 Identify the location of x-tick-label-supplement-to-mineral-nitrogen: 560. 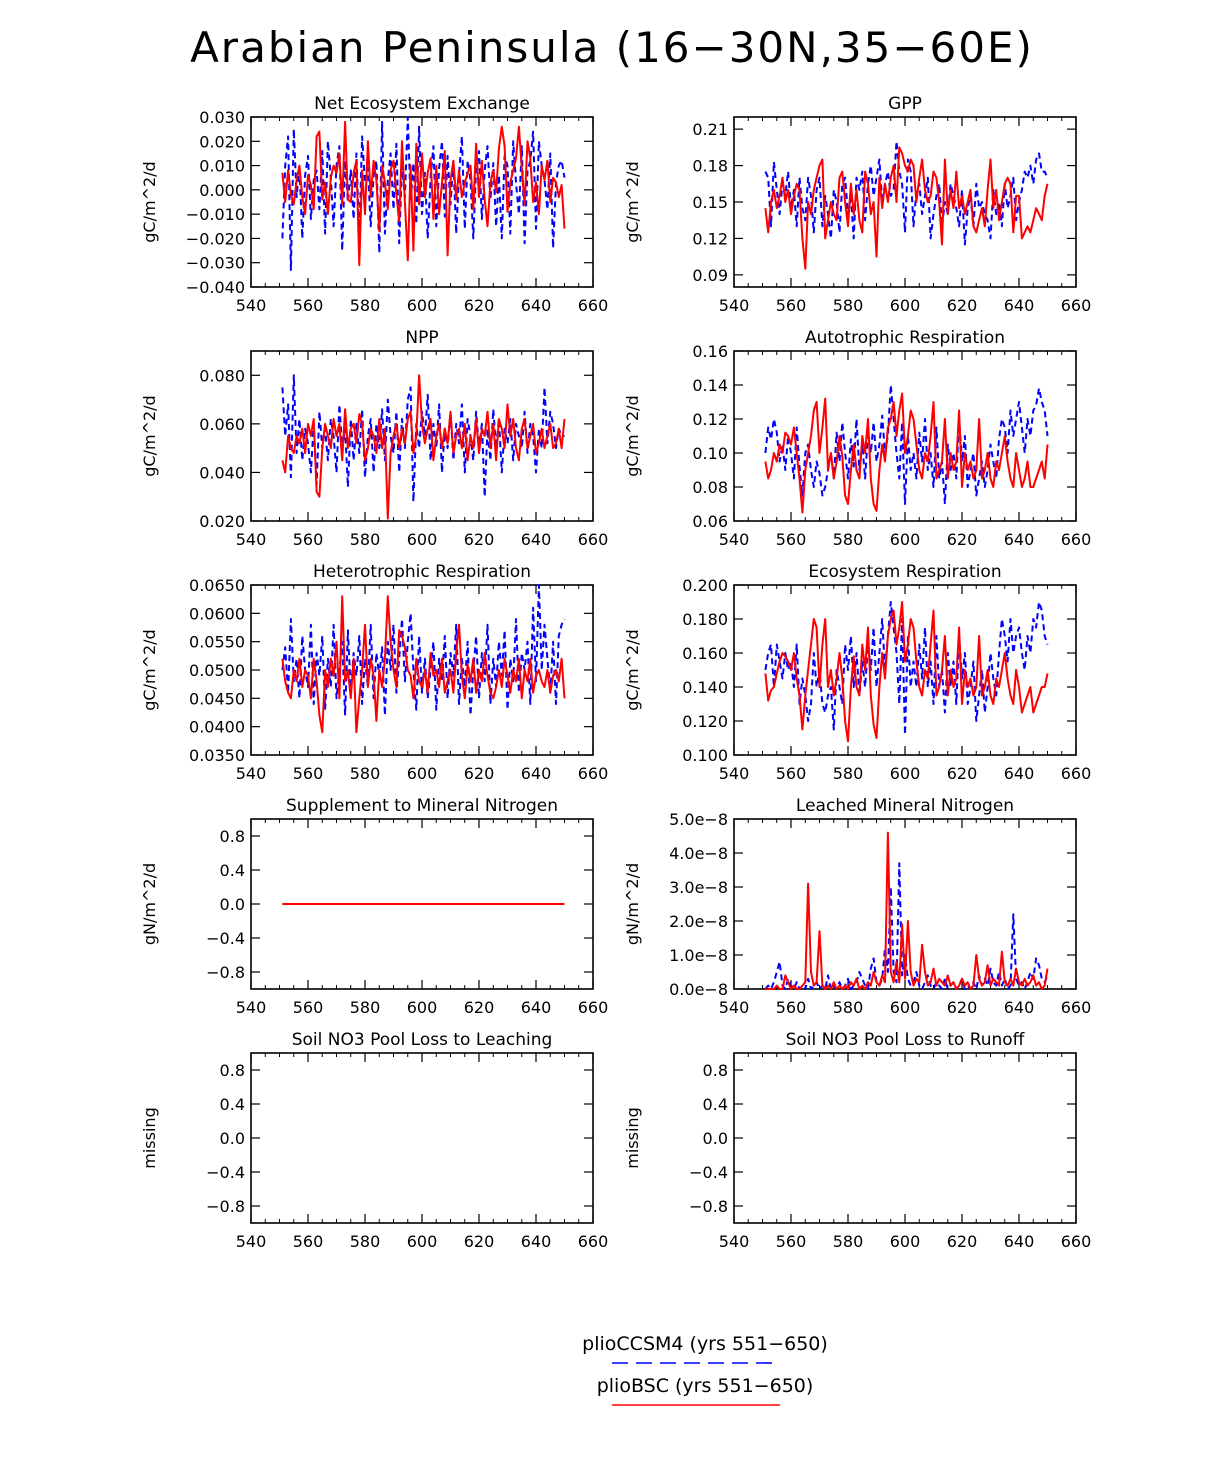
(308, 1007).